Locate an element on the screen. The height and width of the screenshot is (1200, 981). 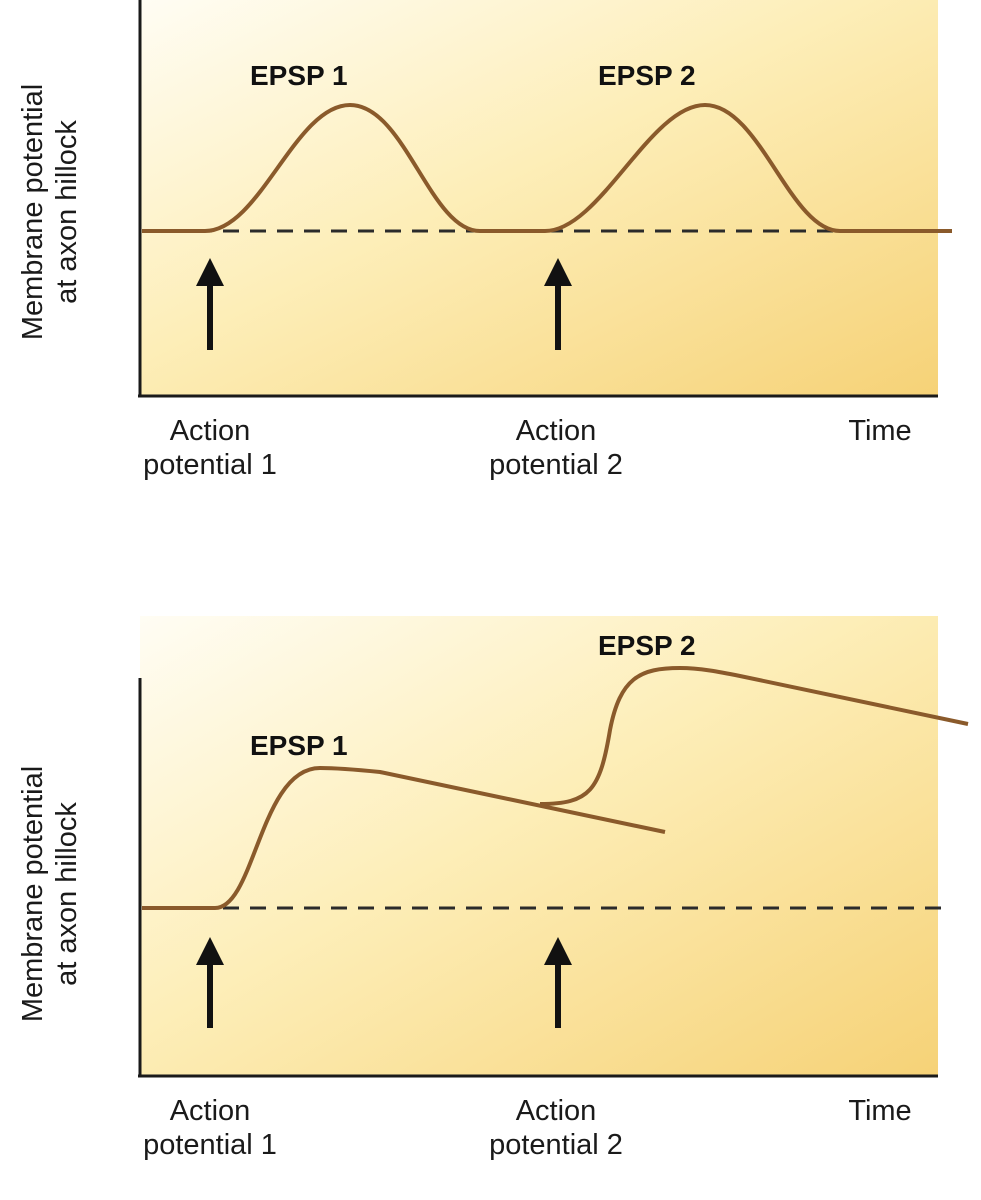
epsp-2-summated-curve is located at coordinates (754, 736).